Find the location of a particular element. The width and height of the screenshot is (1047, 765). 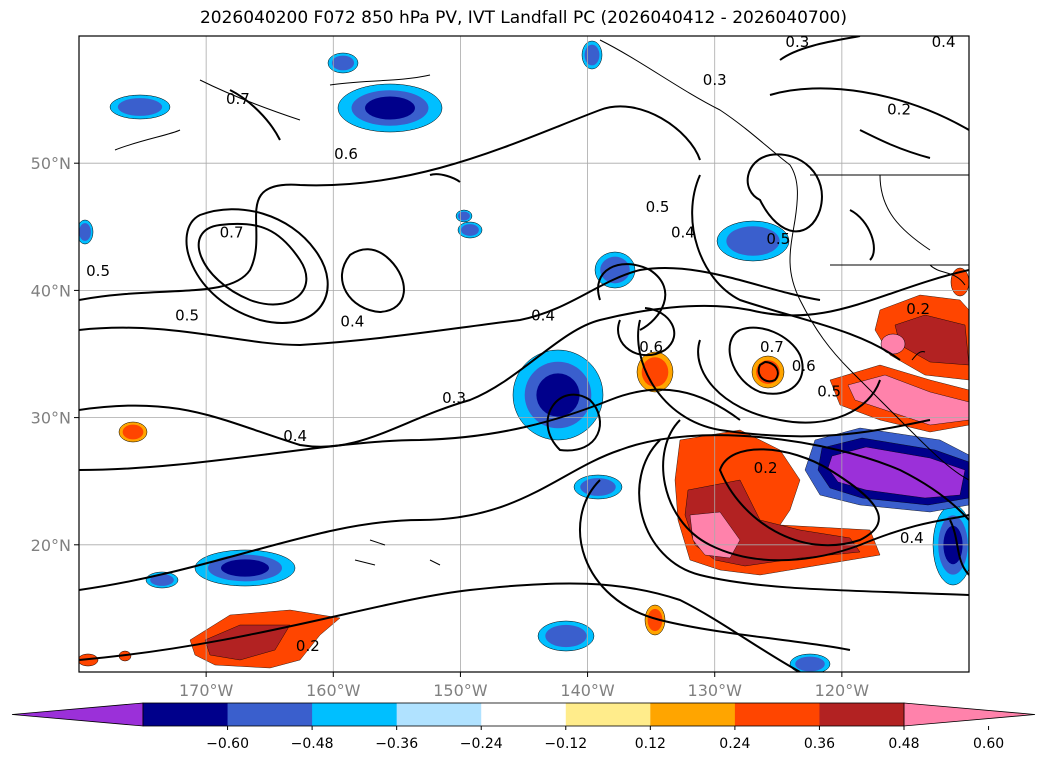

lon-tick-label: 150°W is located at coordinates (460, 690).